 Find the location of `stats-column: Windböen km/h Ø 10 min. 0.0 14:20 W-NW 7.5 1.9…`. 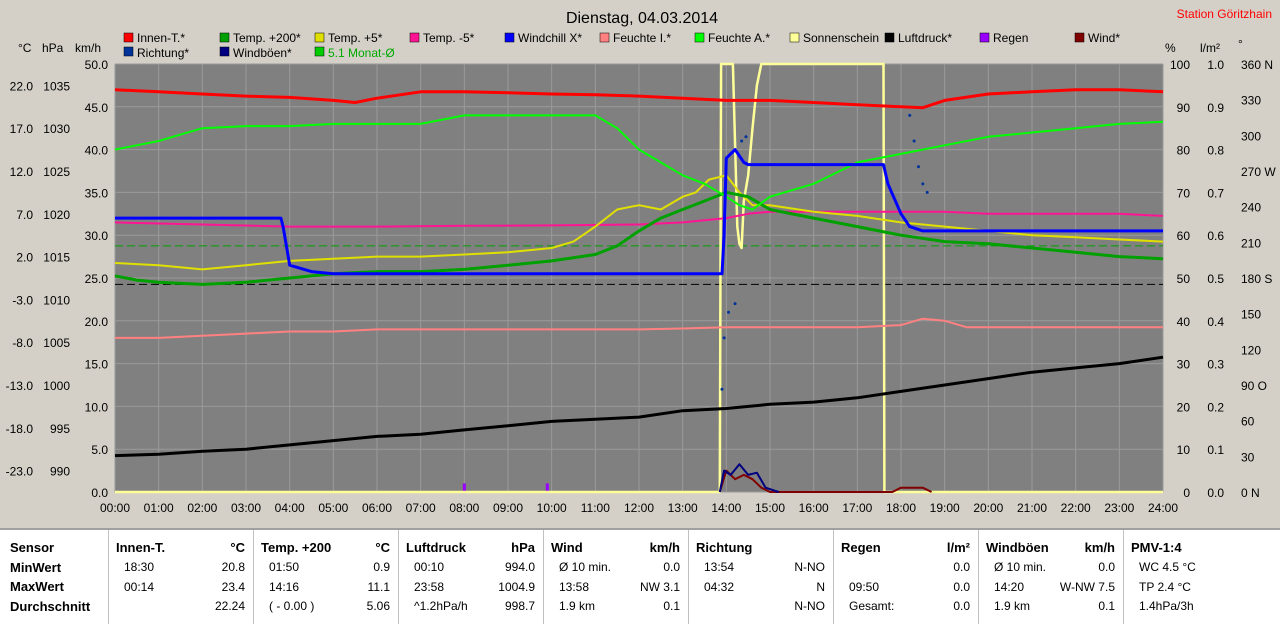

stats-column: Windböen km/h Ø 10 min. 0.0 14:20 W-NW 7.5 1.9… is located at coordinates (1051, 577).